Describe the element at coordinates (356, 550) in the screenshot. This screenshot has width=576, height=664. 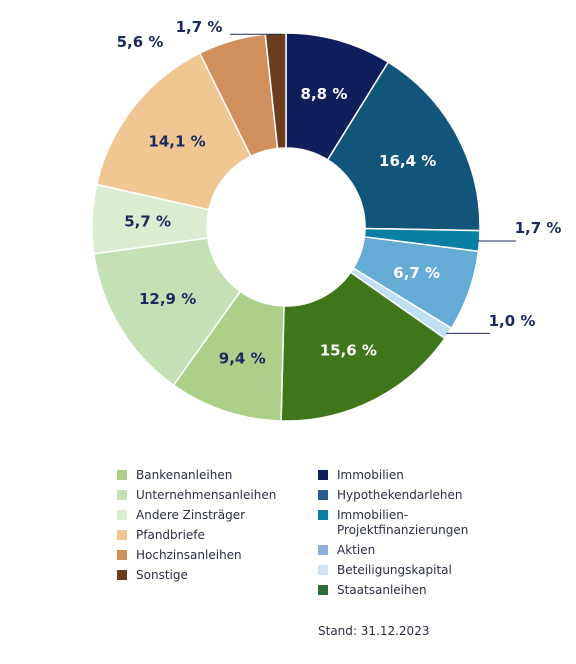
I see `legend-label: Aktien` at that location.